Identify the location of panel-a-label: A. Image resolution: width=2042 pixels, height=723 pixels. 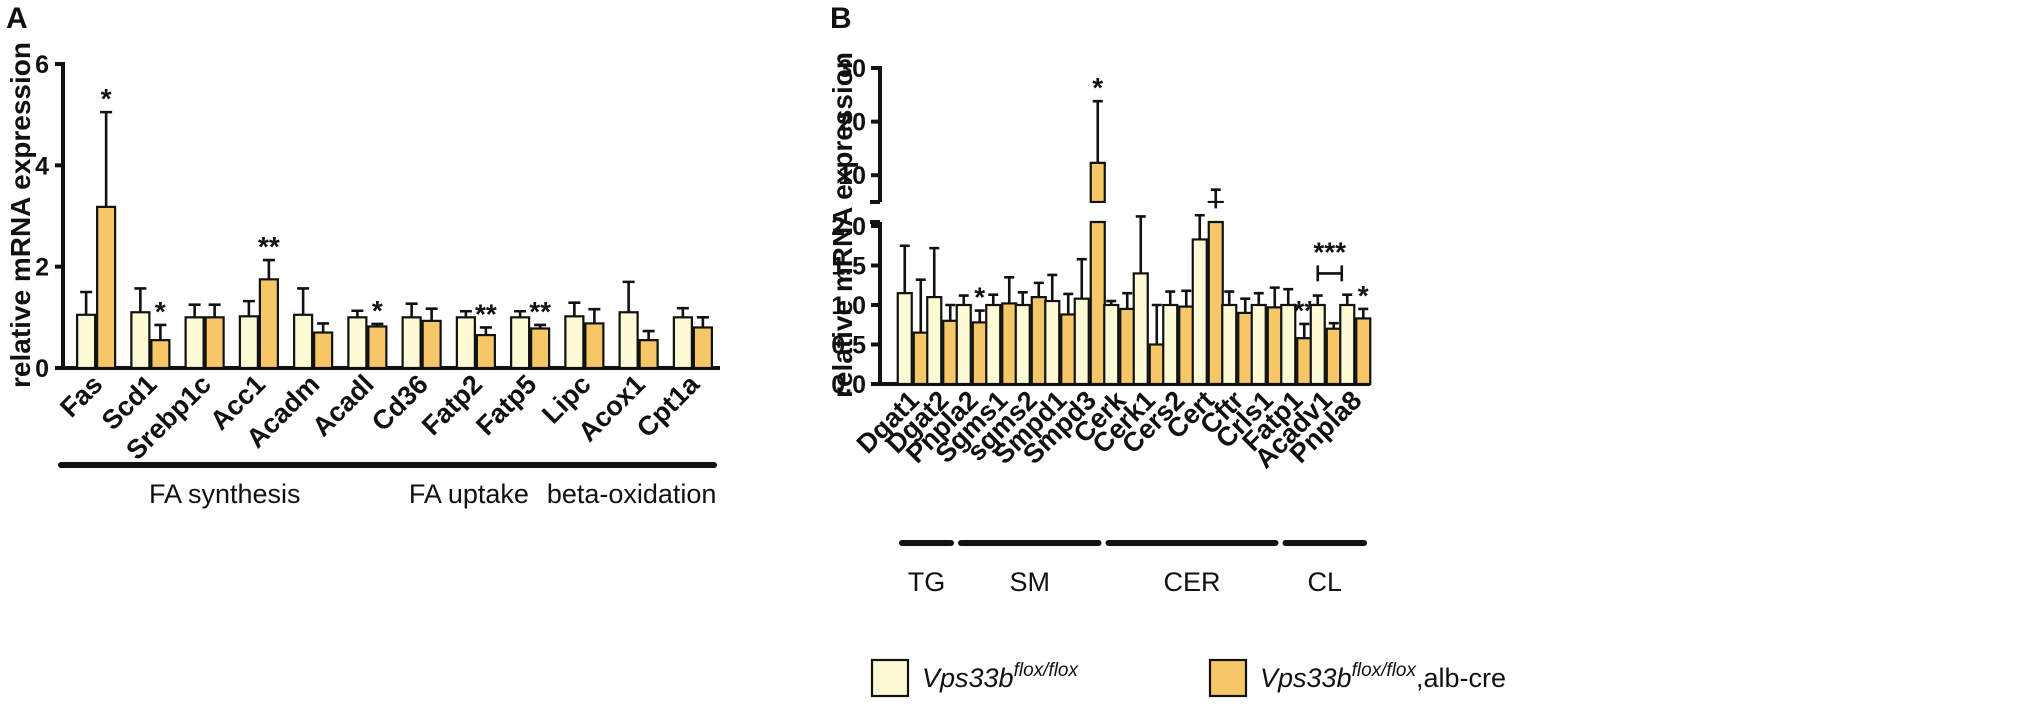
(17, 18).